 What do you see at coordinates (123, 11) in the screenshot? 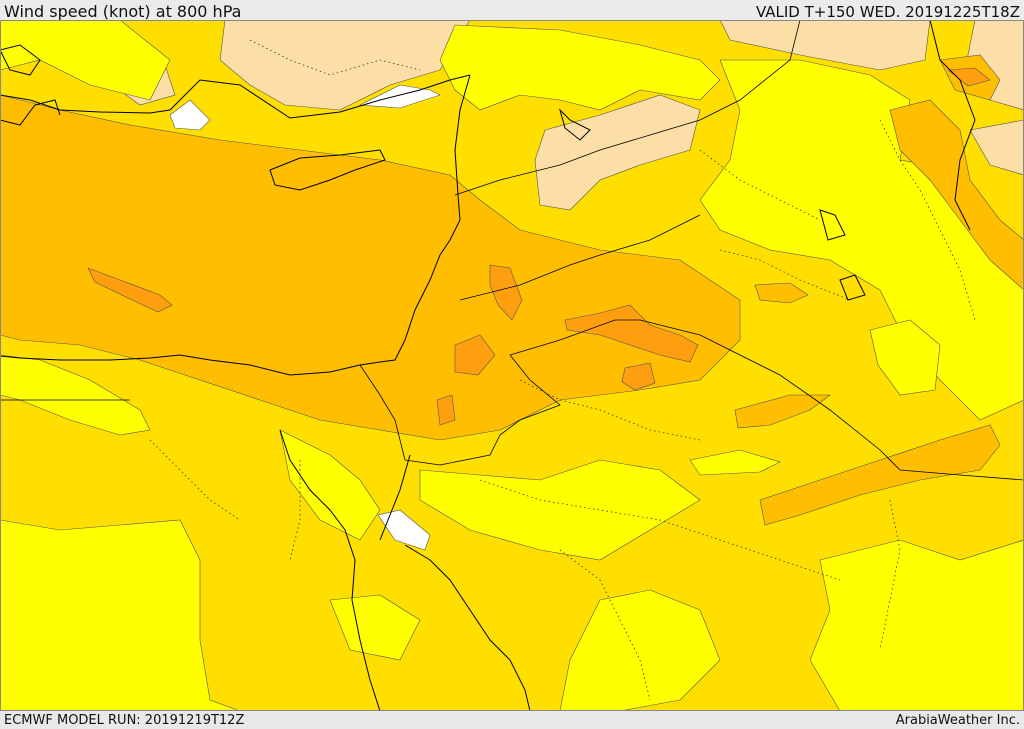
I see `map-title: Wind speed (knot) at 800 hPa` at bounding box center [123, 11].